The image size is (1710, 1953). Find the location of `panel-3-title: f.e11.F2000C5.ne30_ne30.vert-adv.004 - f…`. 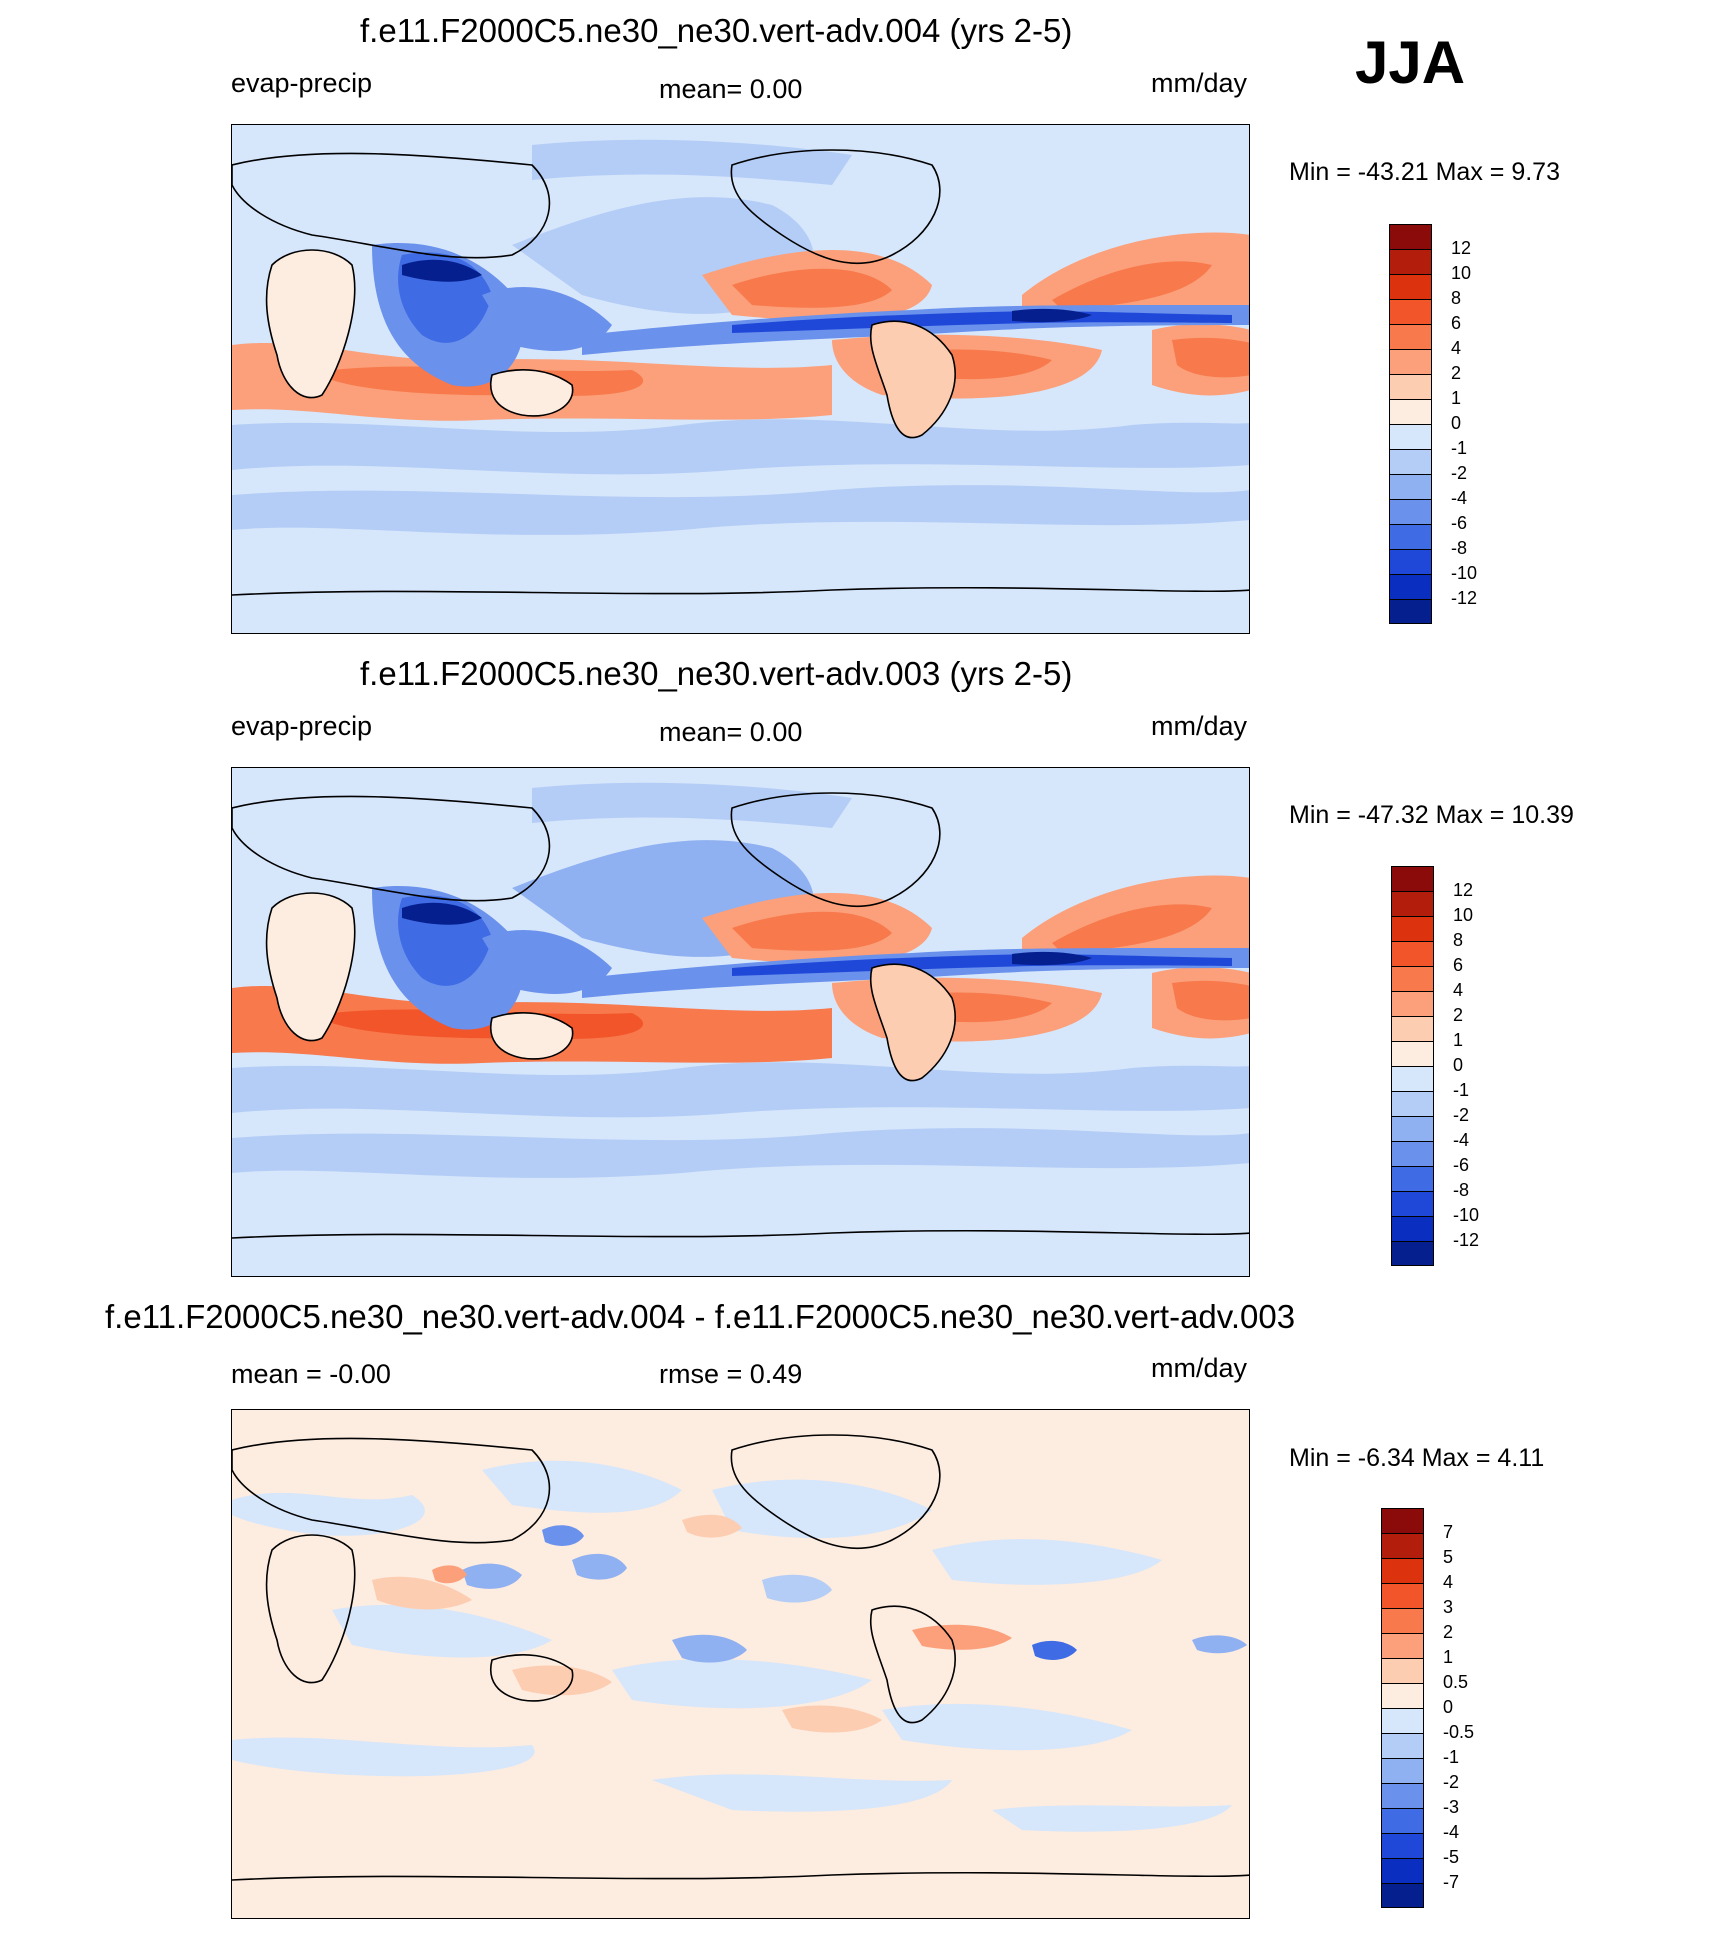

panel-3-title: f.e11.F2000C5.ne30_ne30.vert-adv.004 - f… is located at coordinates (700, 1316).